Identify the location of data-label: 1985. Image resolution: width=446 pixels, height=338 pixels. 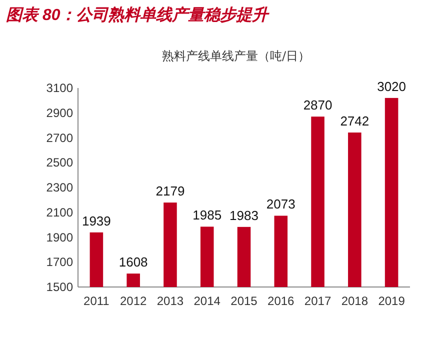
(207, 215).